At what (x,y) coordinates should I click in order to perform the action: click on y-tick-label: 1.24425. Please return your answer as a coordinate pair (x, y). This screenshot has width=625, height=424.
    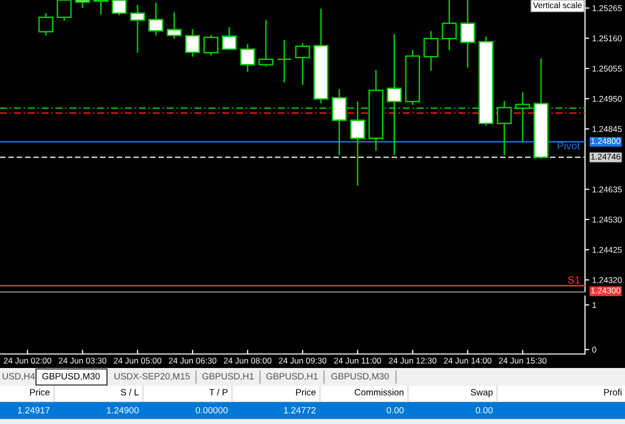
    Looking at the image, I should click on (607, 249).